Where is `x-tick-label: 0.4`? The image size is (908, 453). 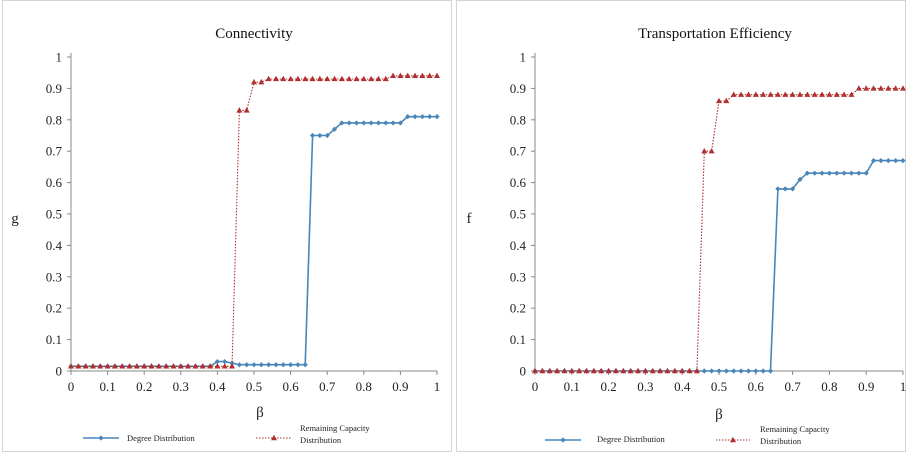 x-tick-label: 0.4 is located at coordinates (682, 386).